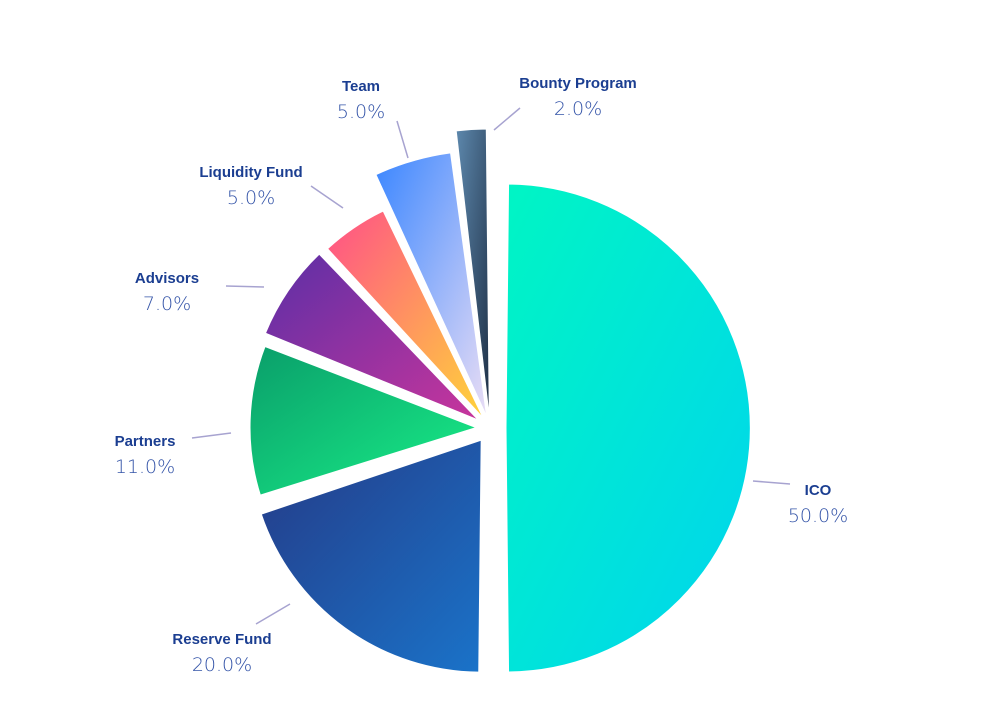  What do you see at coordinates (167, 304) in the screenshot?
I see `slice-value-label: 7.0%` at bounding box center [167, 304].